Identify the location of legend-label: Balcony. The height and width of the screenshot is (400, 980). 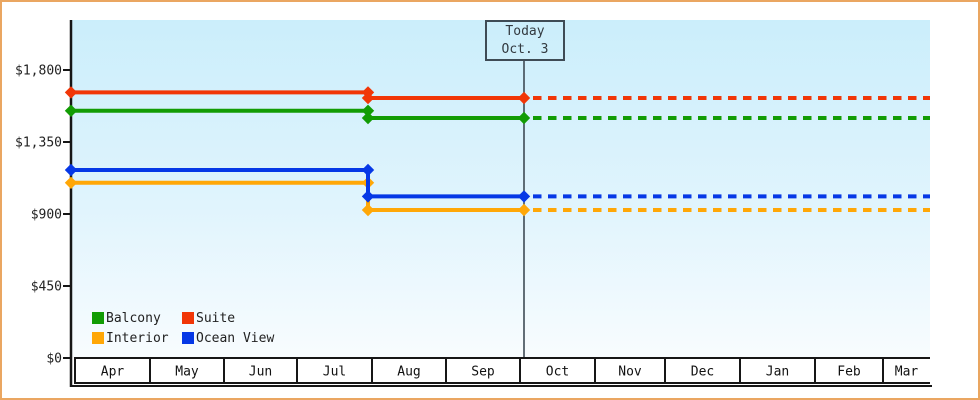
(133, 318).